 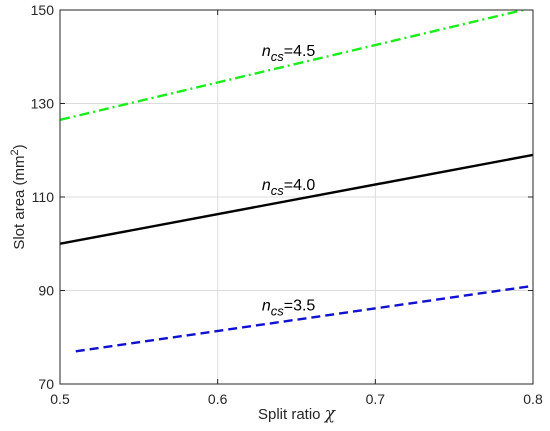 I want to click on y-axis-label: Slot area (mm2), so click(x=18, y=196).